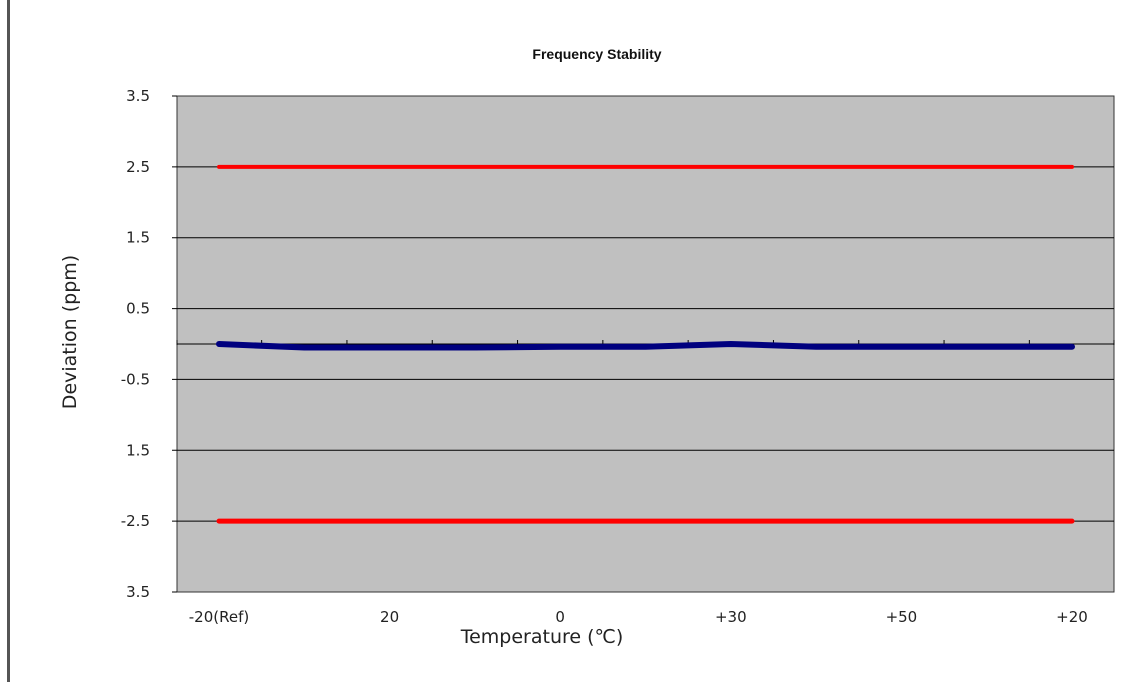 This screenshot has height=682, width=1143. What do you see at coordinates (135, 379) in the screenshot?
I see `y-tick-label: -0.5` at bounding box center [135, 379].